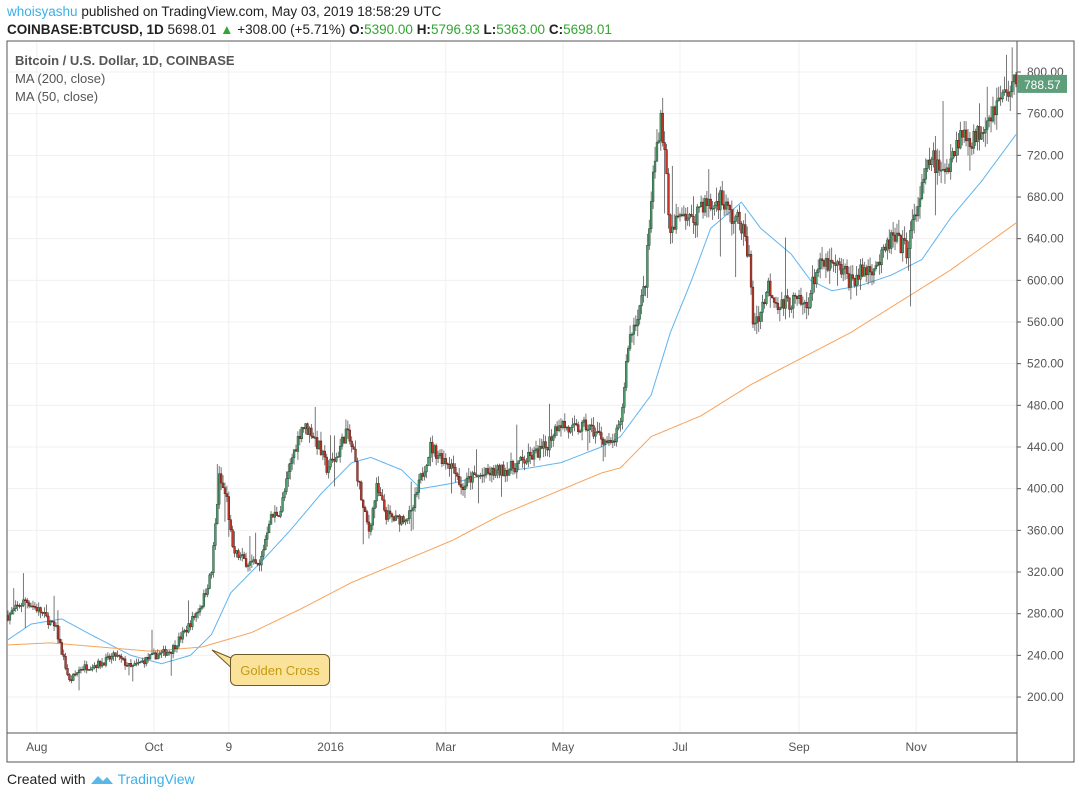 The height and width of the screenshot is (798, 1080). Describe the element at coordinates (1045, 572) in the screenshot. I see `price-axis-label: 320.00` at that location.